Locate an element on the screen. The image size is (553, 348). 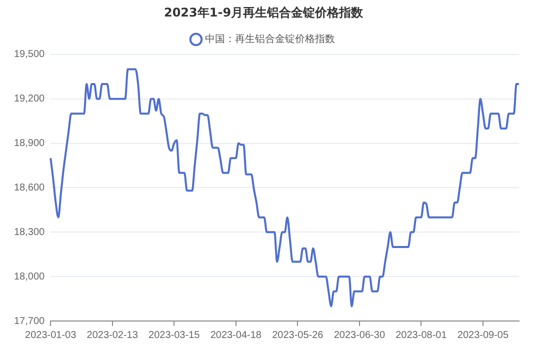
x-tick-label: 2023-03-15 is located at coordinates (174, 335).